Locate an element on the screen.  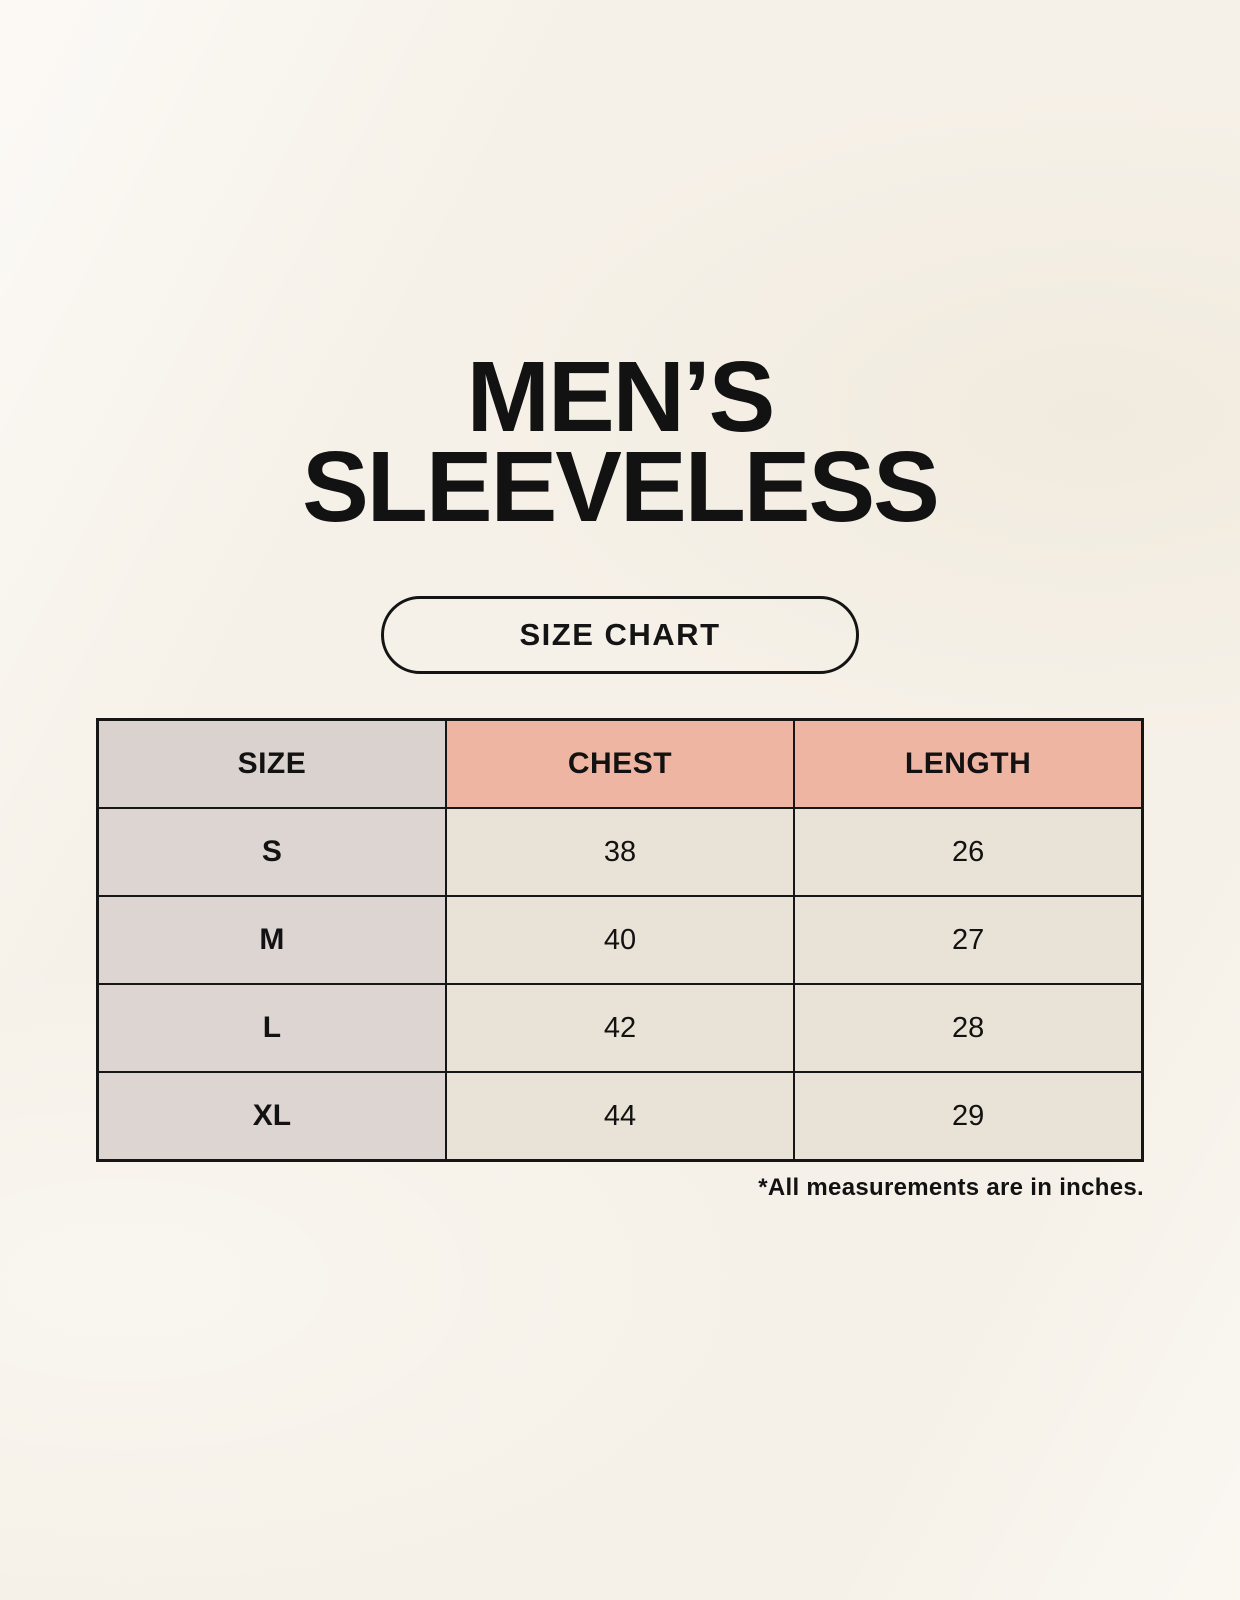
table-row-m: M 40 27 is located at coordinates (620, 940).